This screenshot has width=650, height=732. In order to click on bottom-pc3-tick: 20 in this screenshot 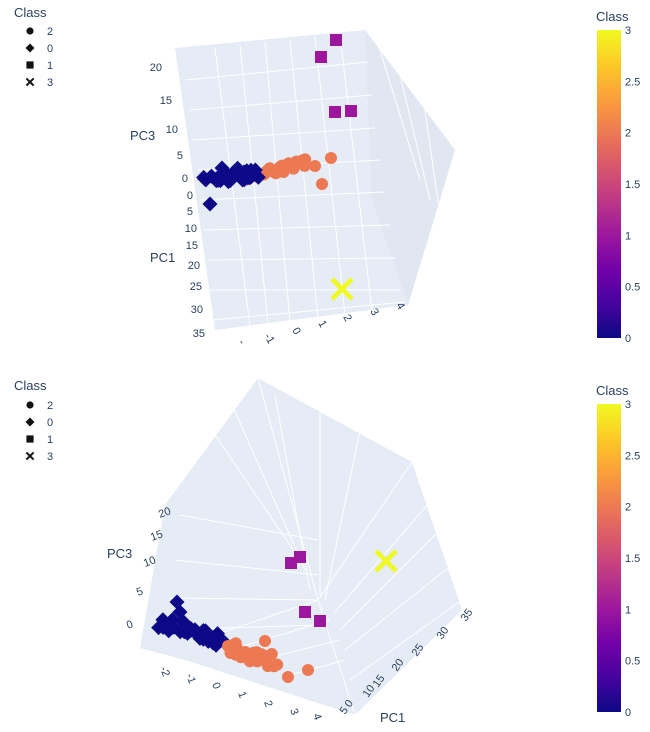, I will do `click(165, 512)`.